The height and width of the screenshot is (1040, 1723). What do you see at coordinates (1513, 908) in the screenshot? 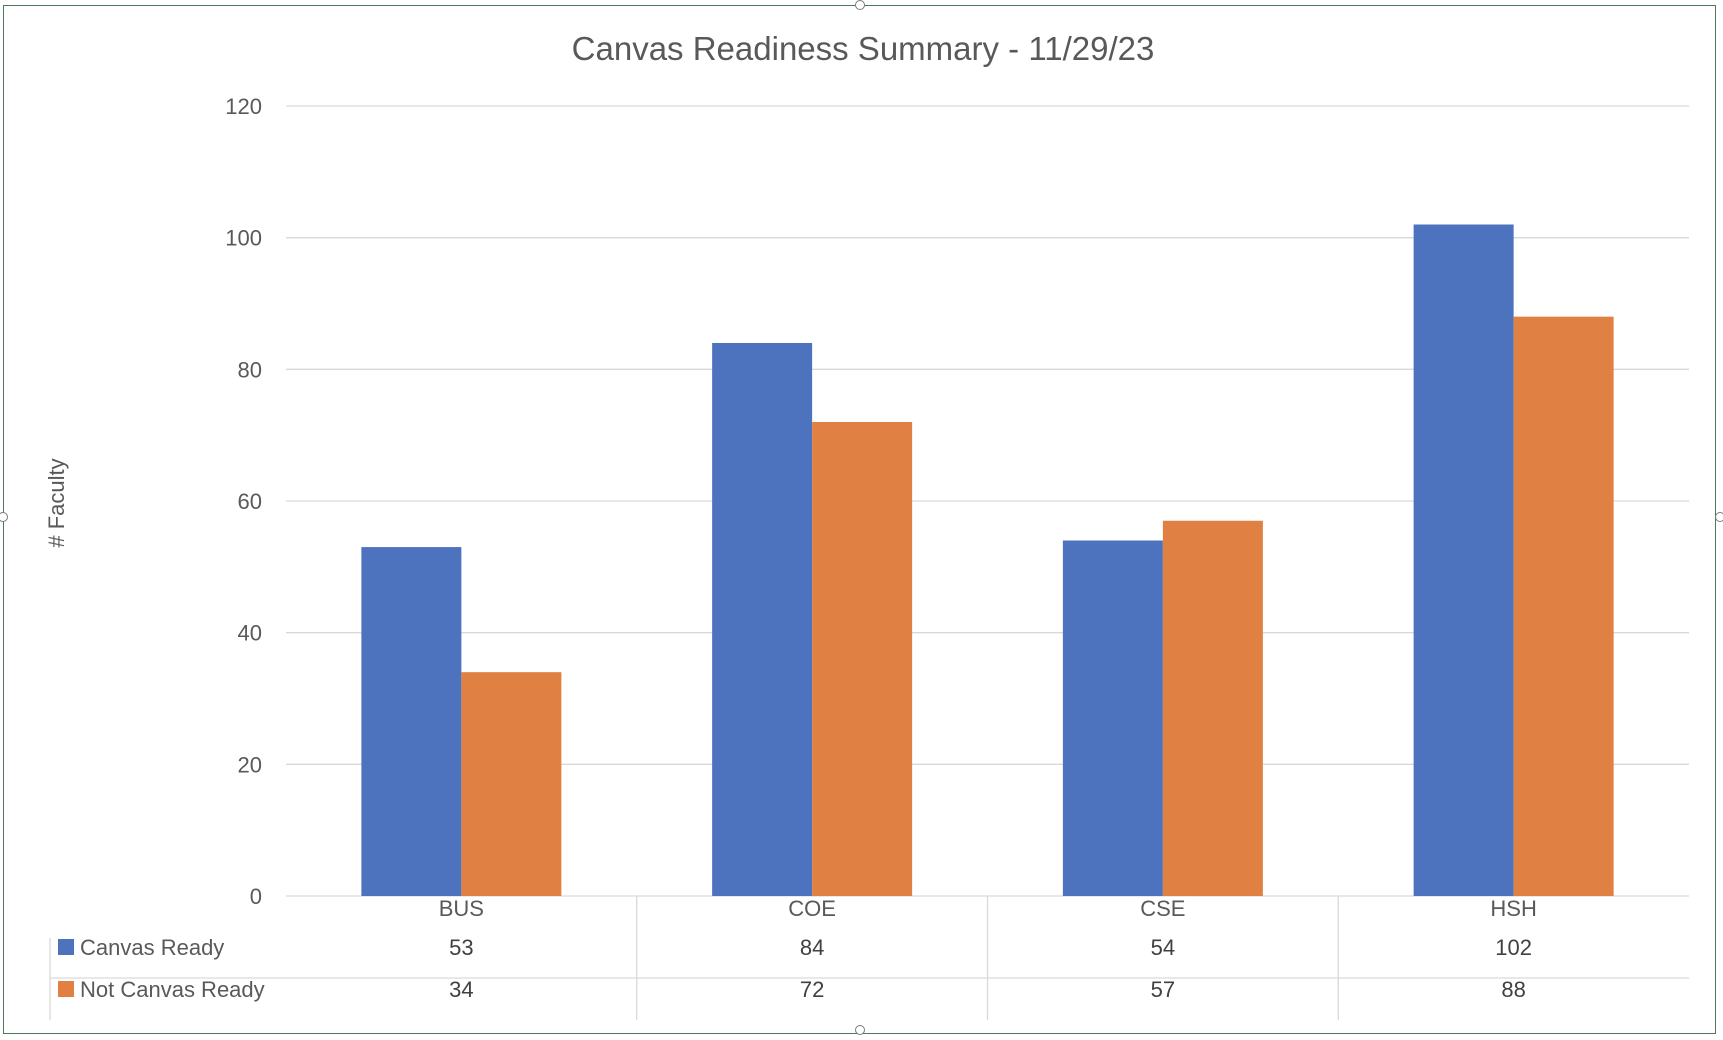
I see `x-tick-label: HSH` at bounding box center [1513, 908].